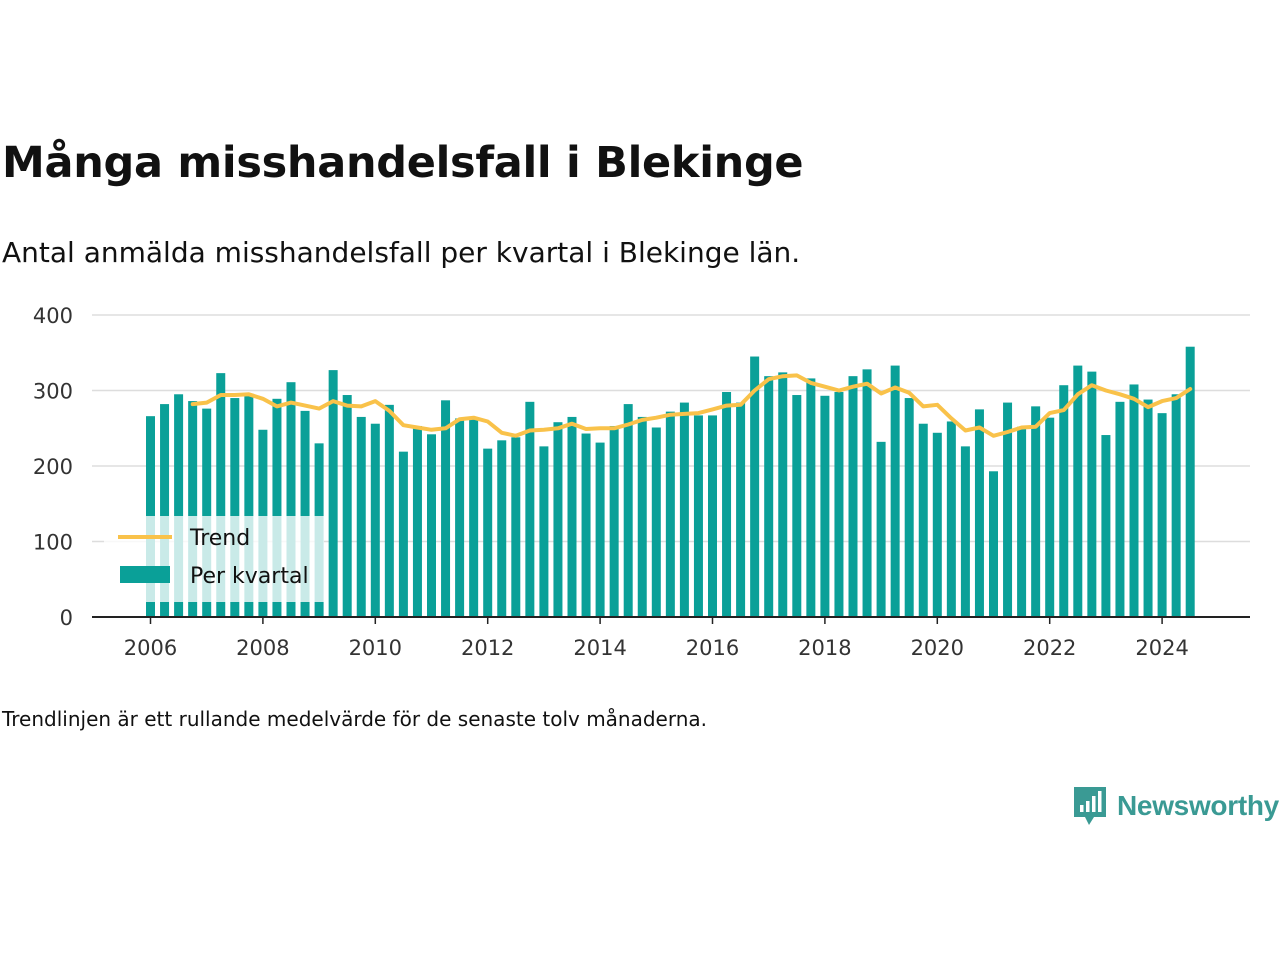  I want to click on y-tick-label: 400, so click(53, 316).